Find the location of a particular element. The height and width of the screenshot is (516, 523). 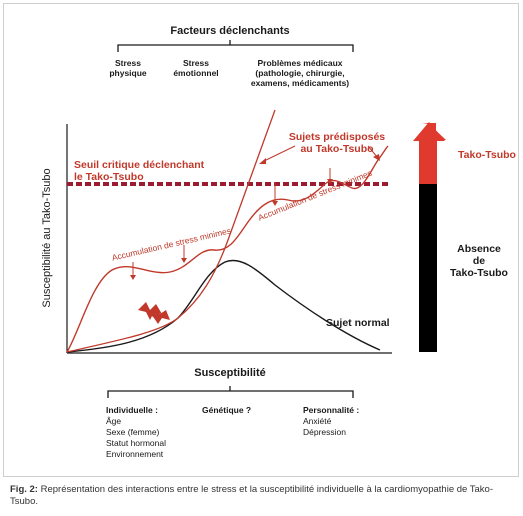

side-bar-bottom-line3: Tako-Tsubo is located at coordinates (479, 273).